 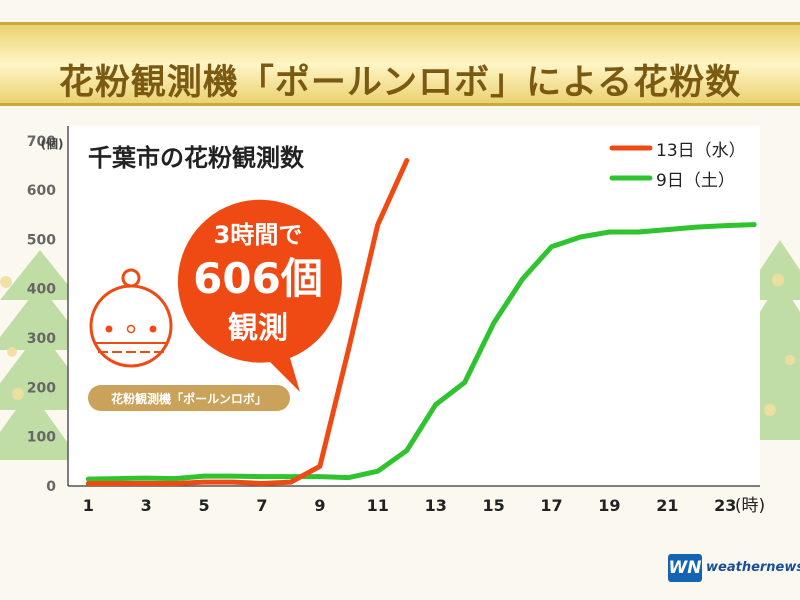 I want to click on callout-line3: 観測, so click(x=258, y=328).